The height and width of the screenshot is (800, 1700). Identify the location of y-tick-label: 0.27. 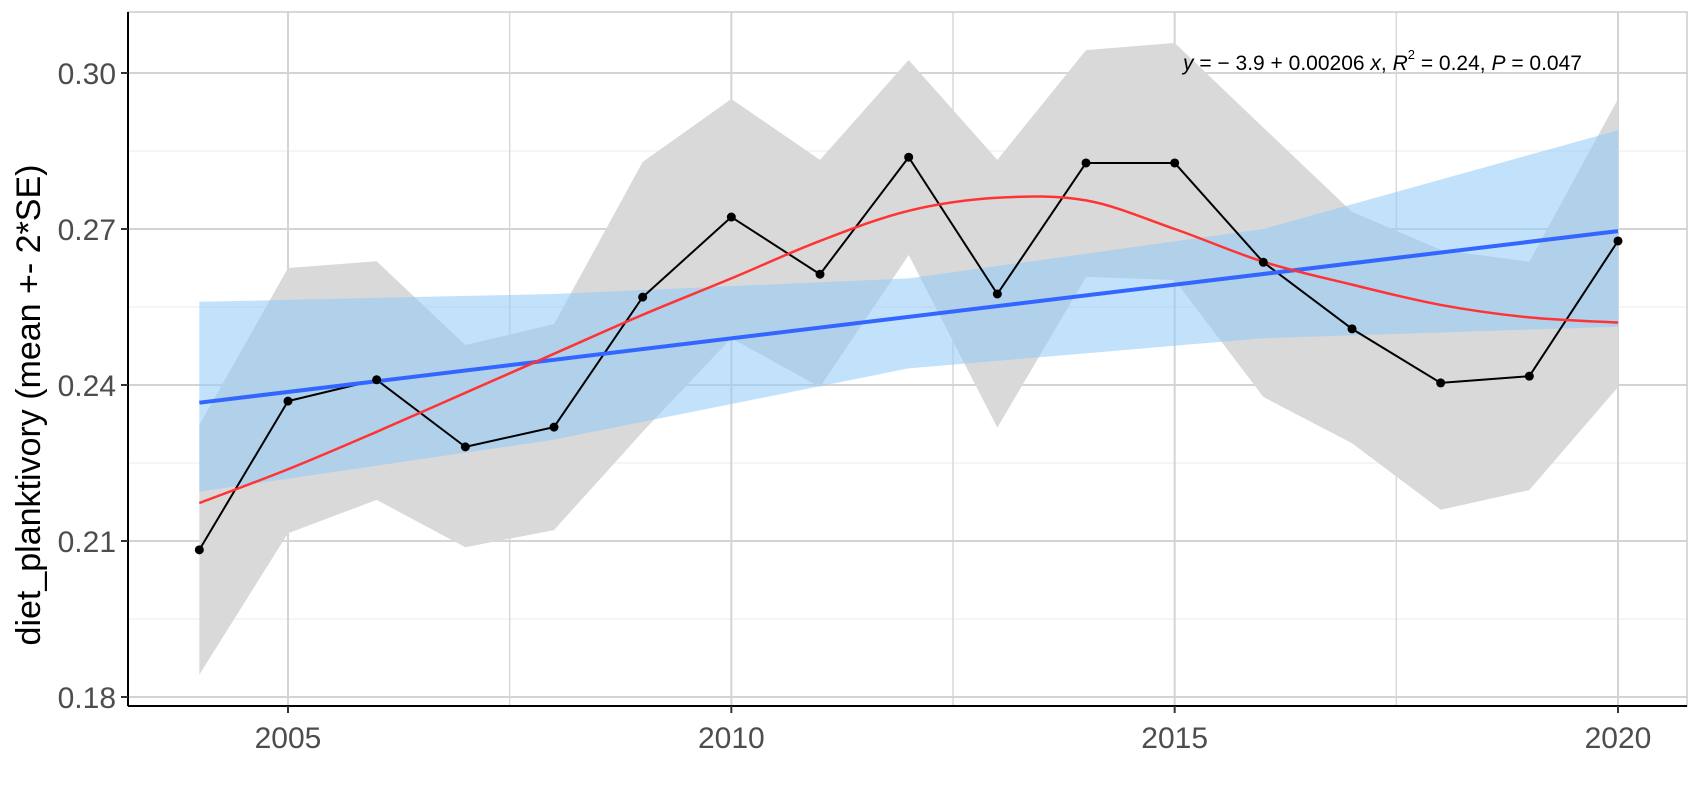
(87, 230).